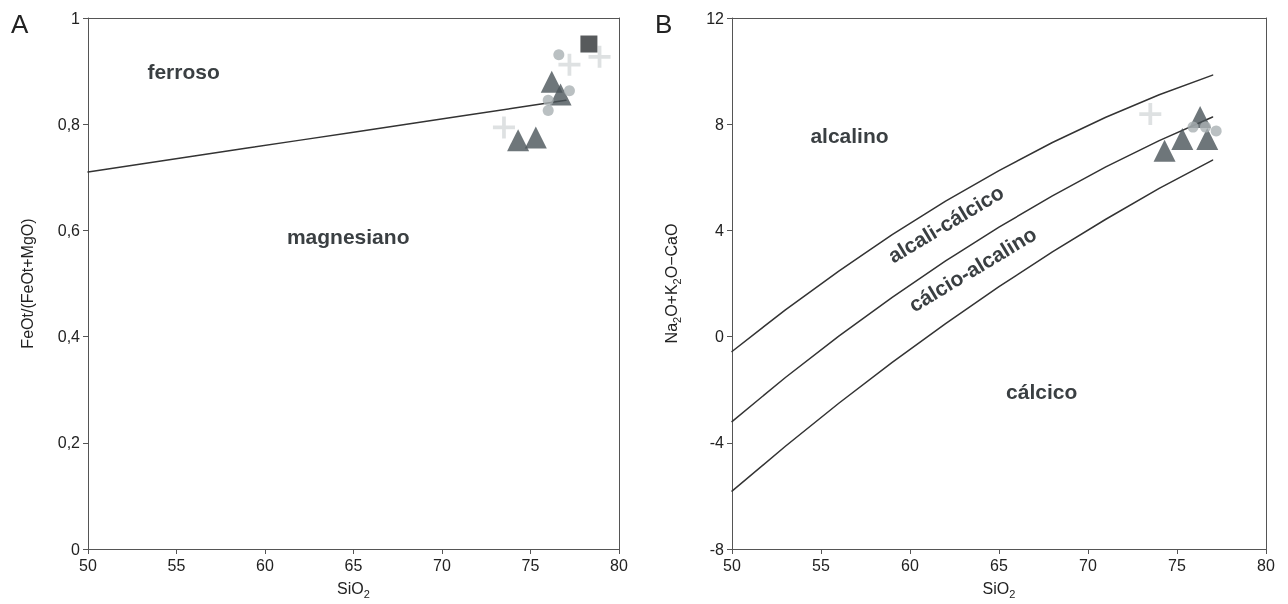 This screenshot has height=604, width=1288. What do you see at coordinates (76, 18) in the screenshot?
I see `y-tick-label: 1` at bounding box center [76, 18].